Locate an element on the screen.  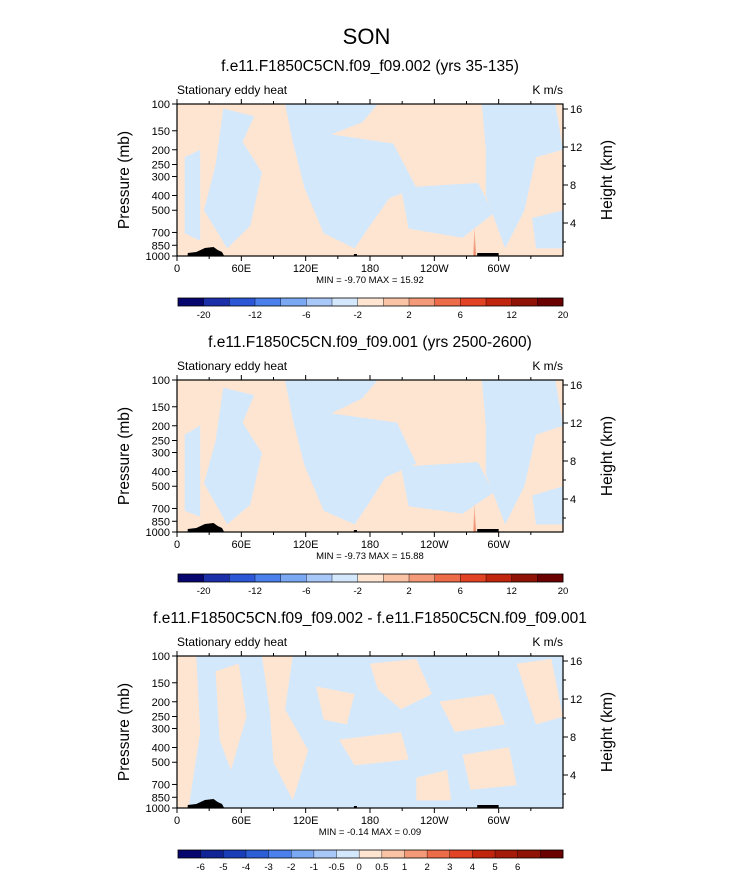
colorbar-label: 12 is located at coordinates (511, 315).